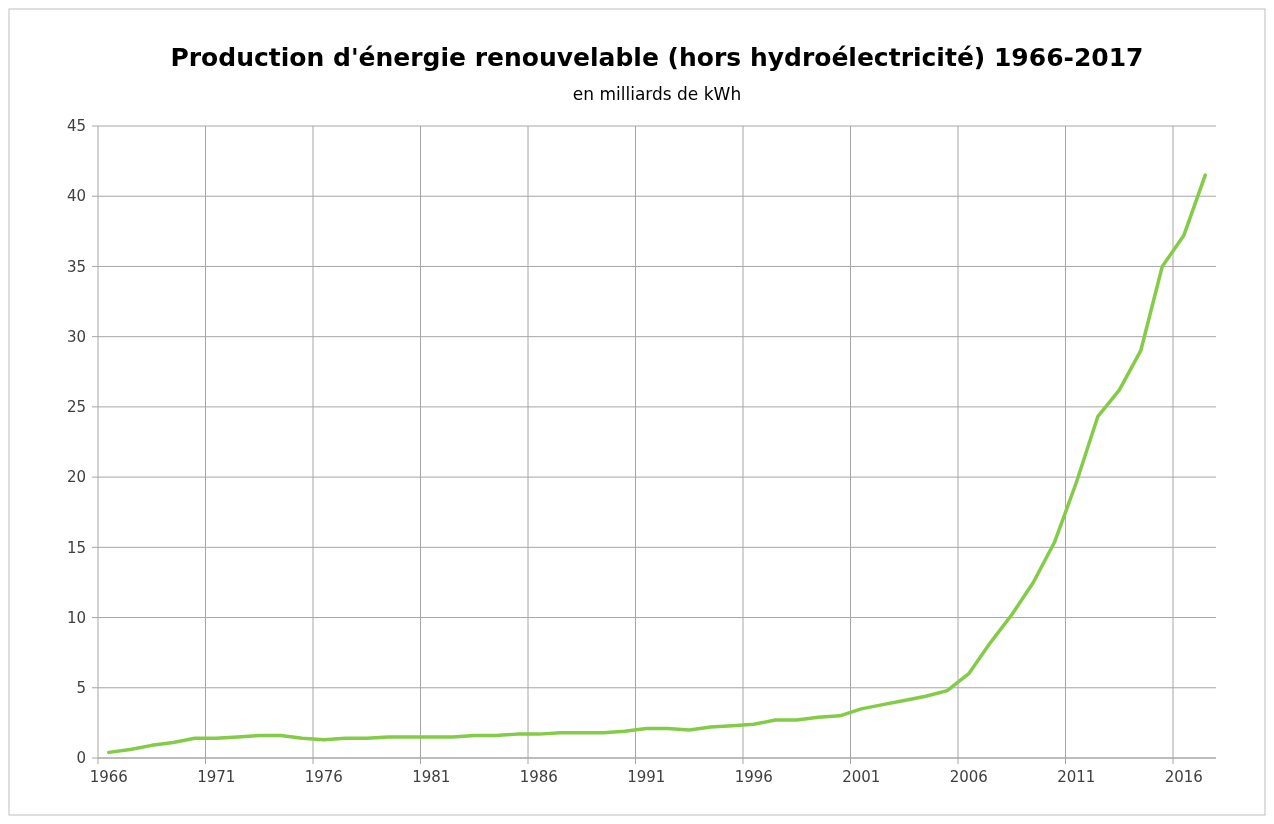  Describe the element at coordinates (753, 777) in the screenshot. I see `x-tick-label: 1996` at that location.